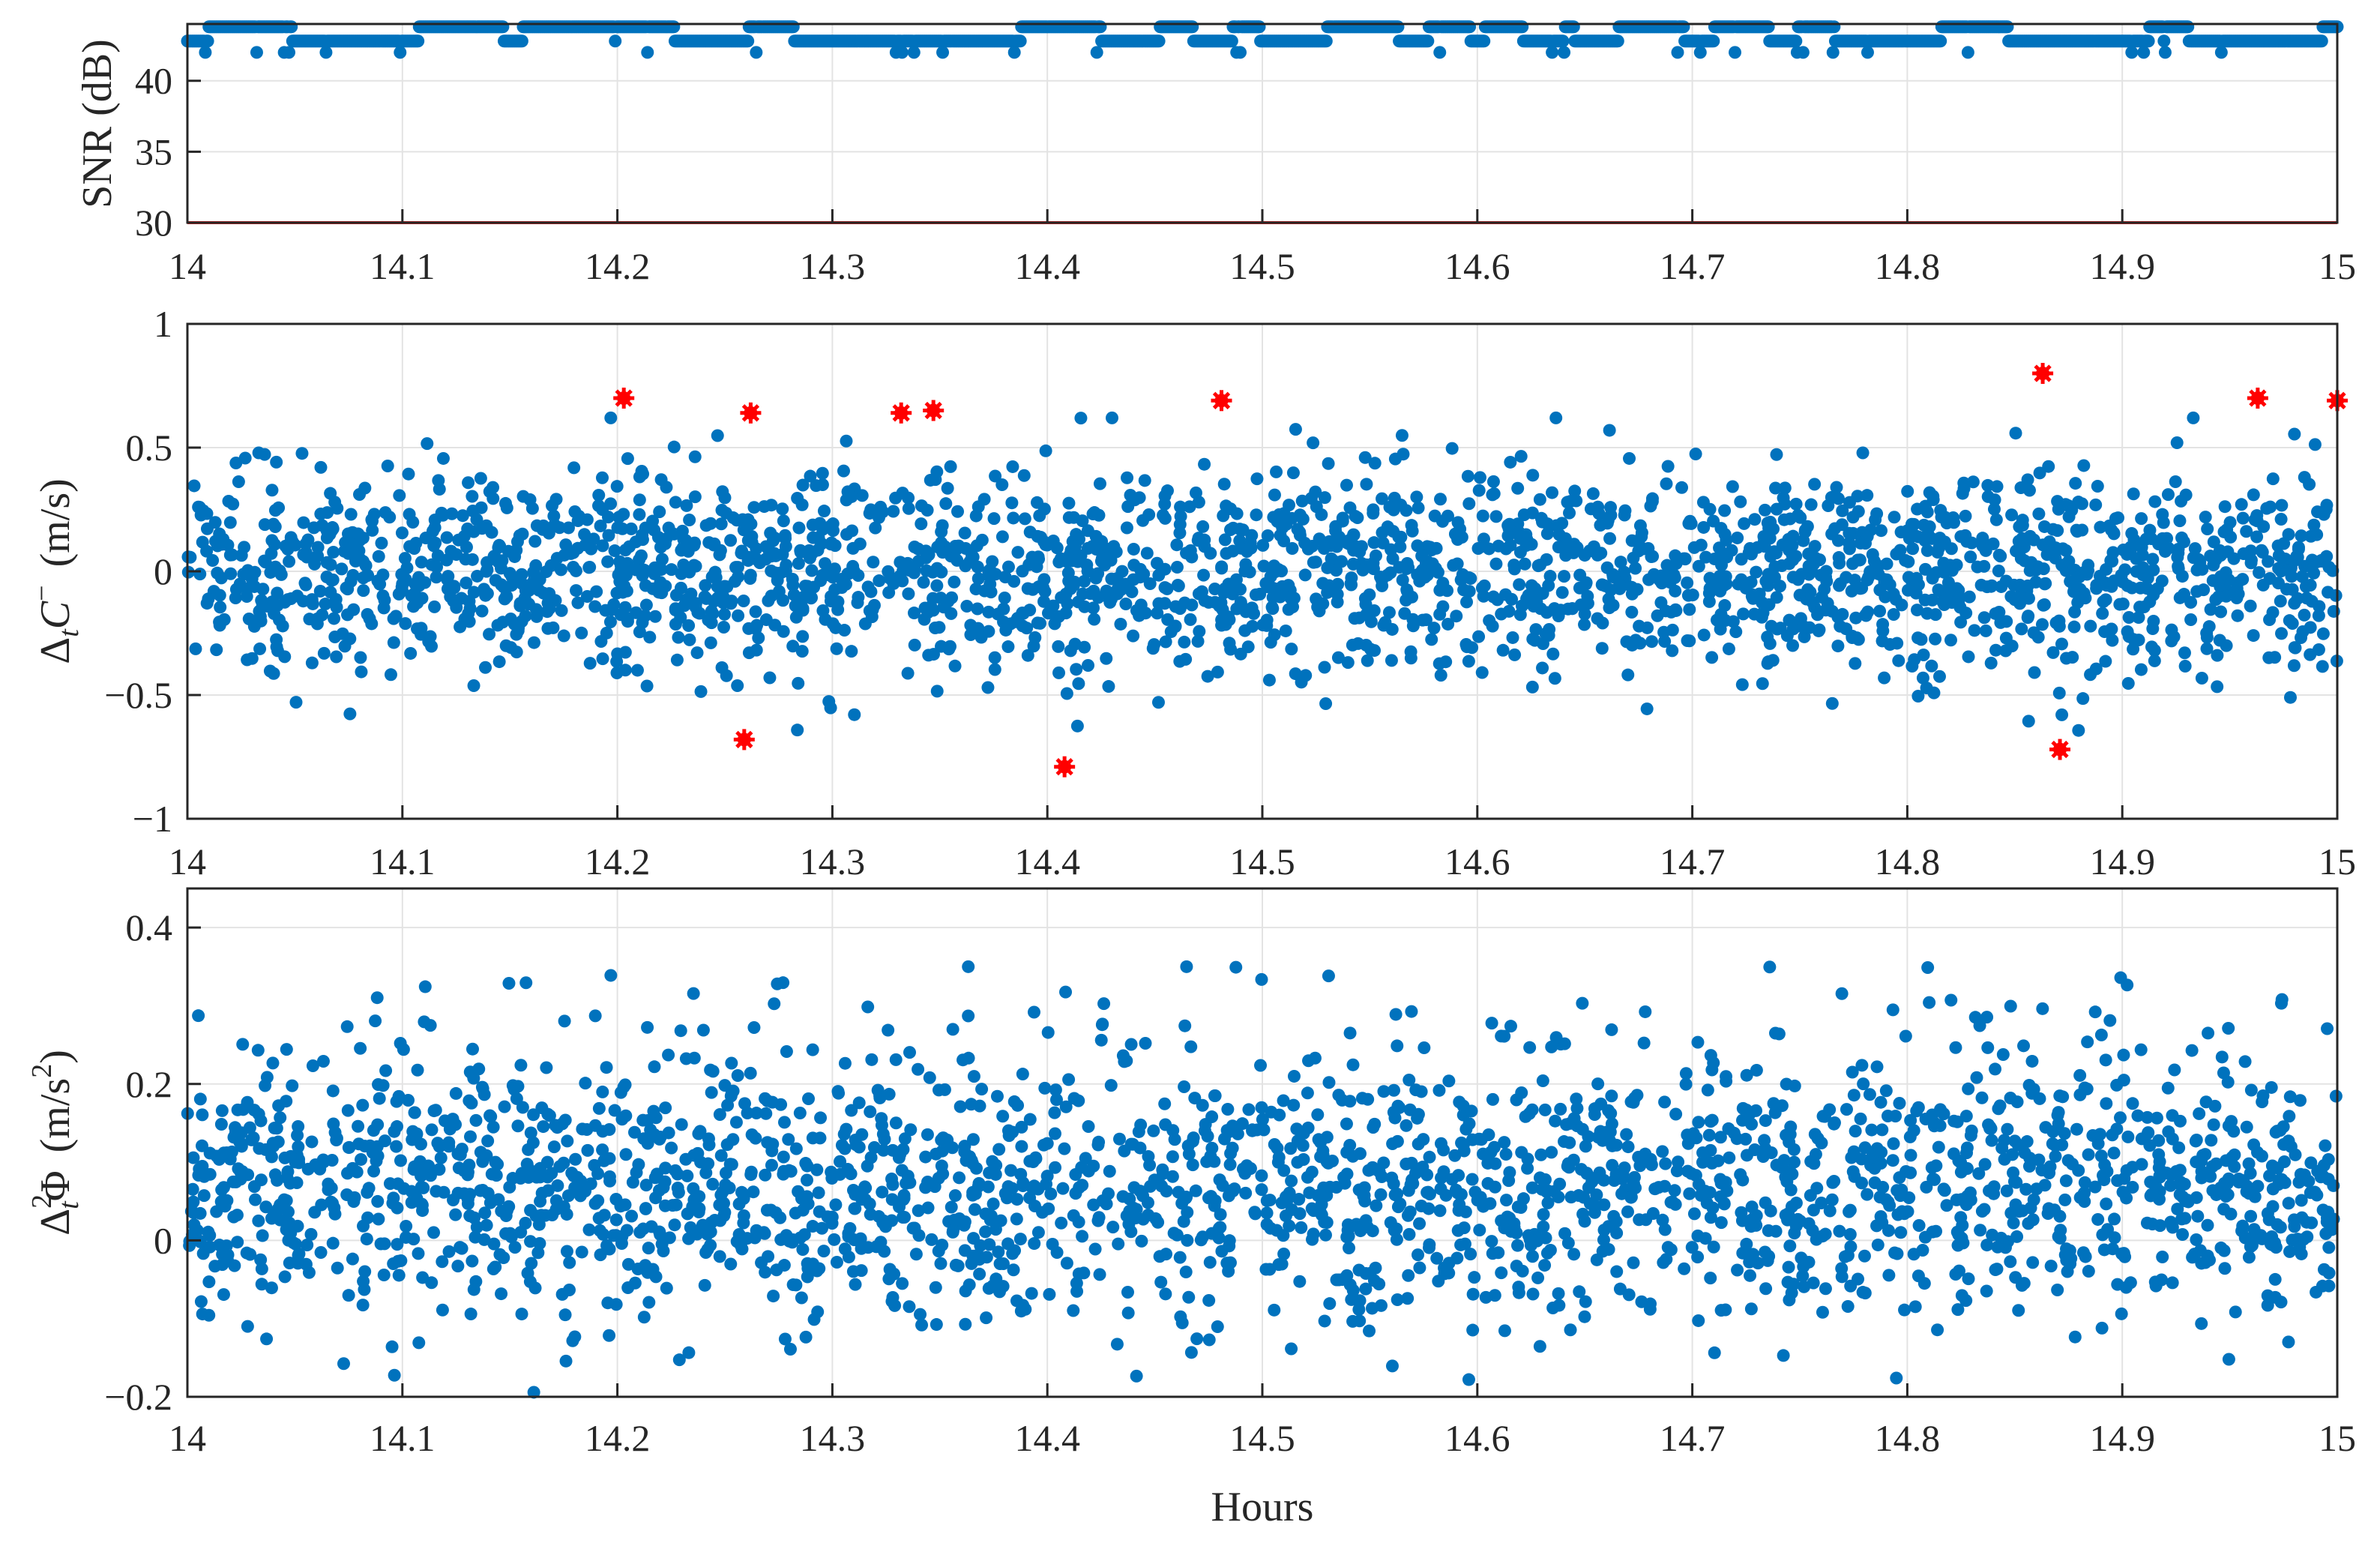 Image resolution: width=2380 pixels, height=1543 pixels. What do you see at coordinates (1221, 401) in the screenshot?
I see `outlier-marker` at bounding box center [1221, 401].